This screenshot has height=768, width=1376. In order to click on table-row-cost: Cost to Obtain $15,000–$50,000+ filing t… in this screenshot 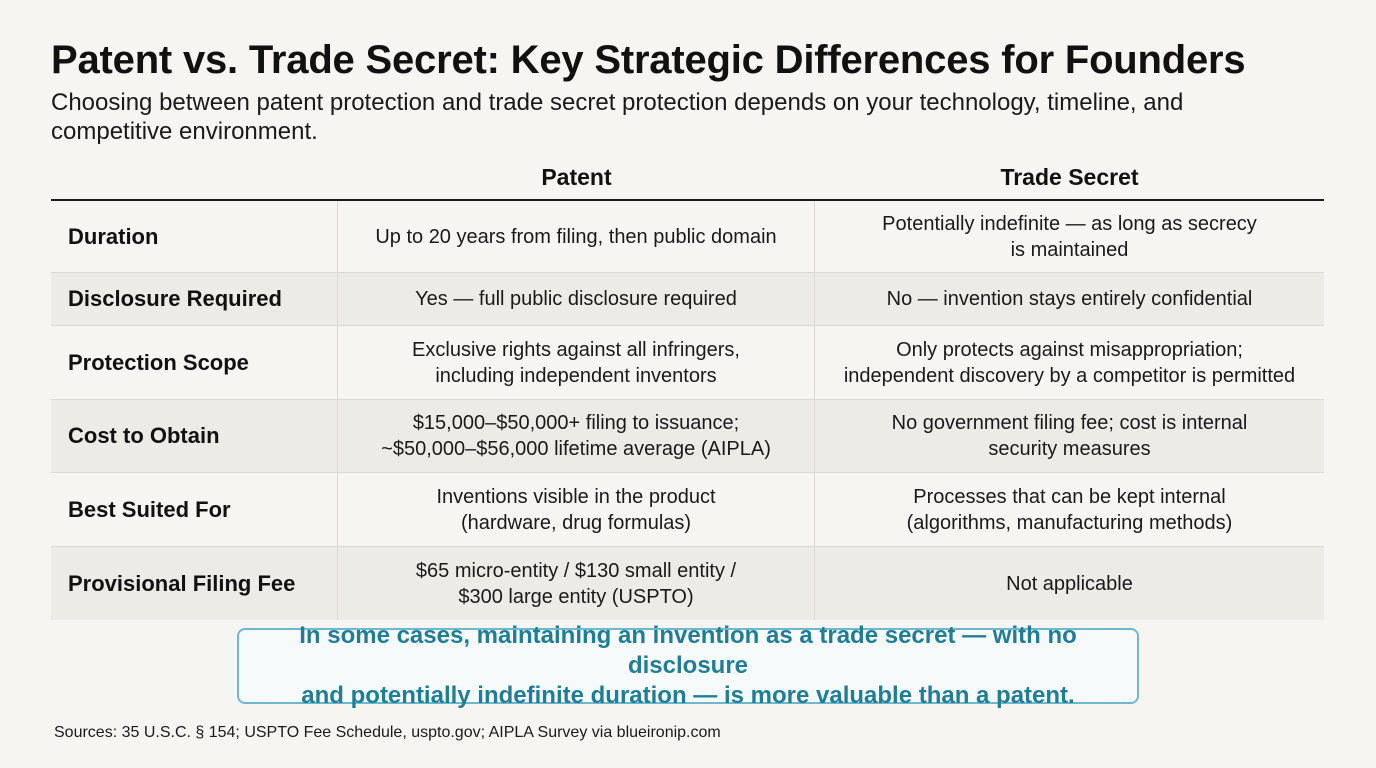, I will do `click(687, 436)`.